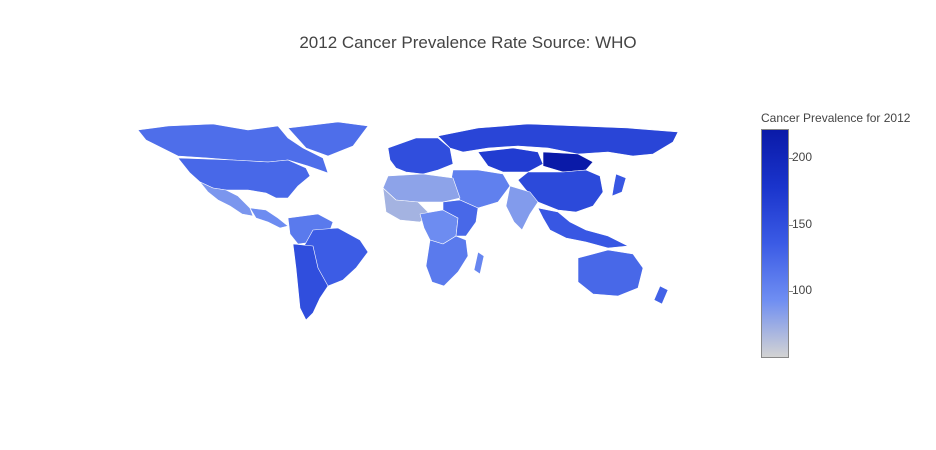 Image resolution: width=936 pixels, height=450 pixels. Describe the element at coordinates (447, 261) in the screenshot. I see `region-southern-africa` at that location.